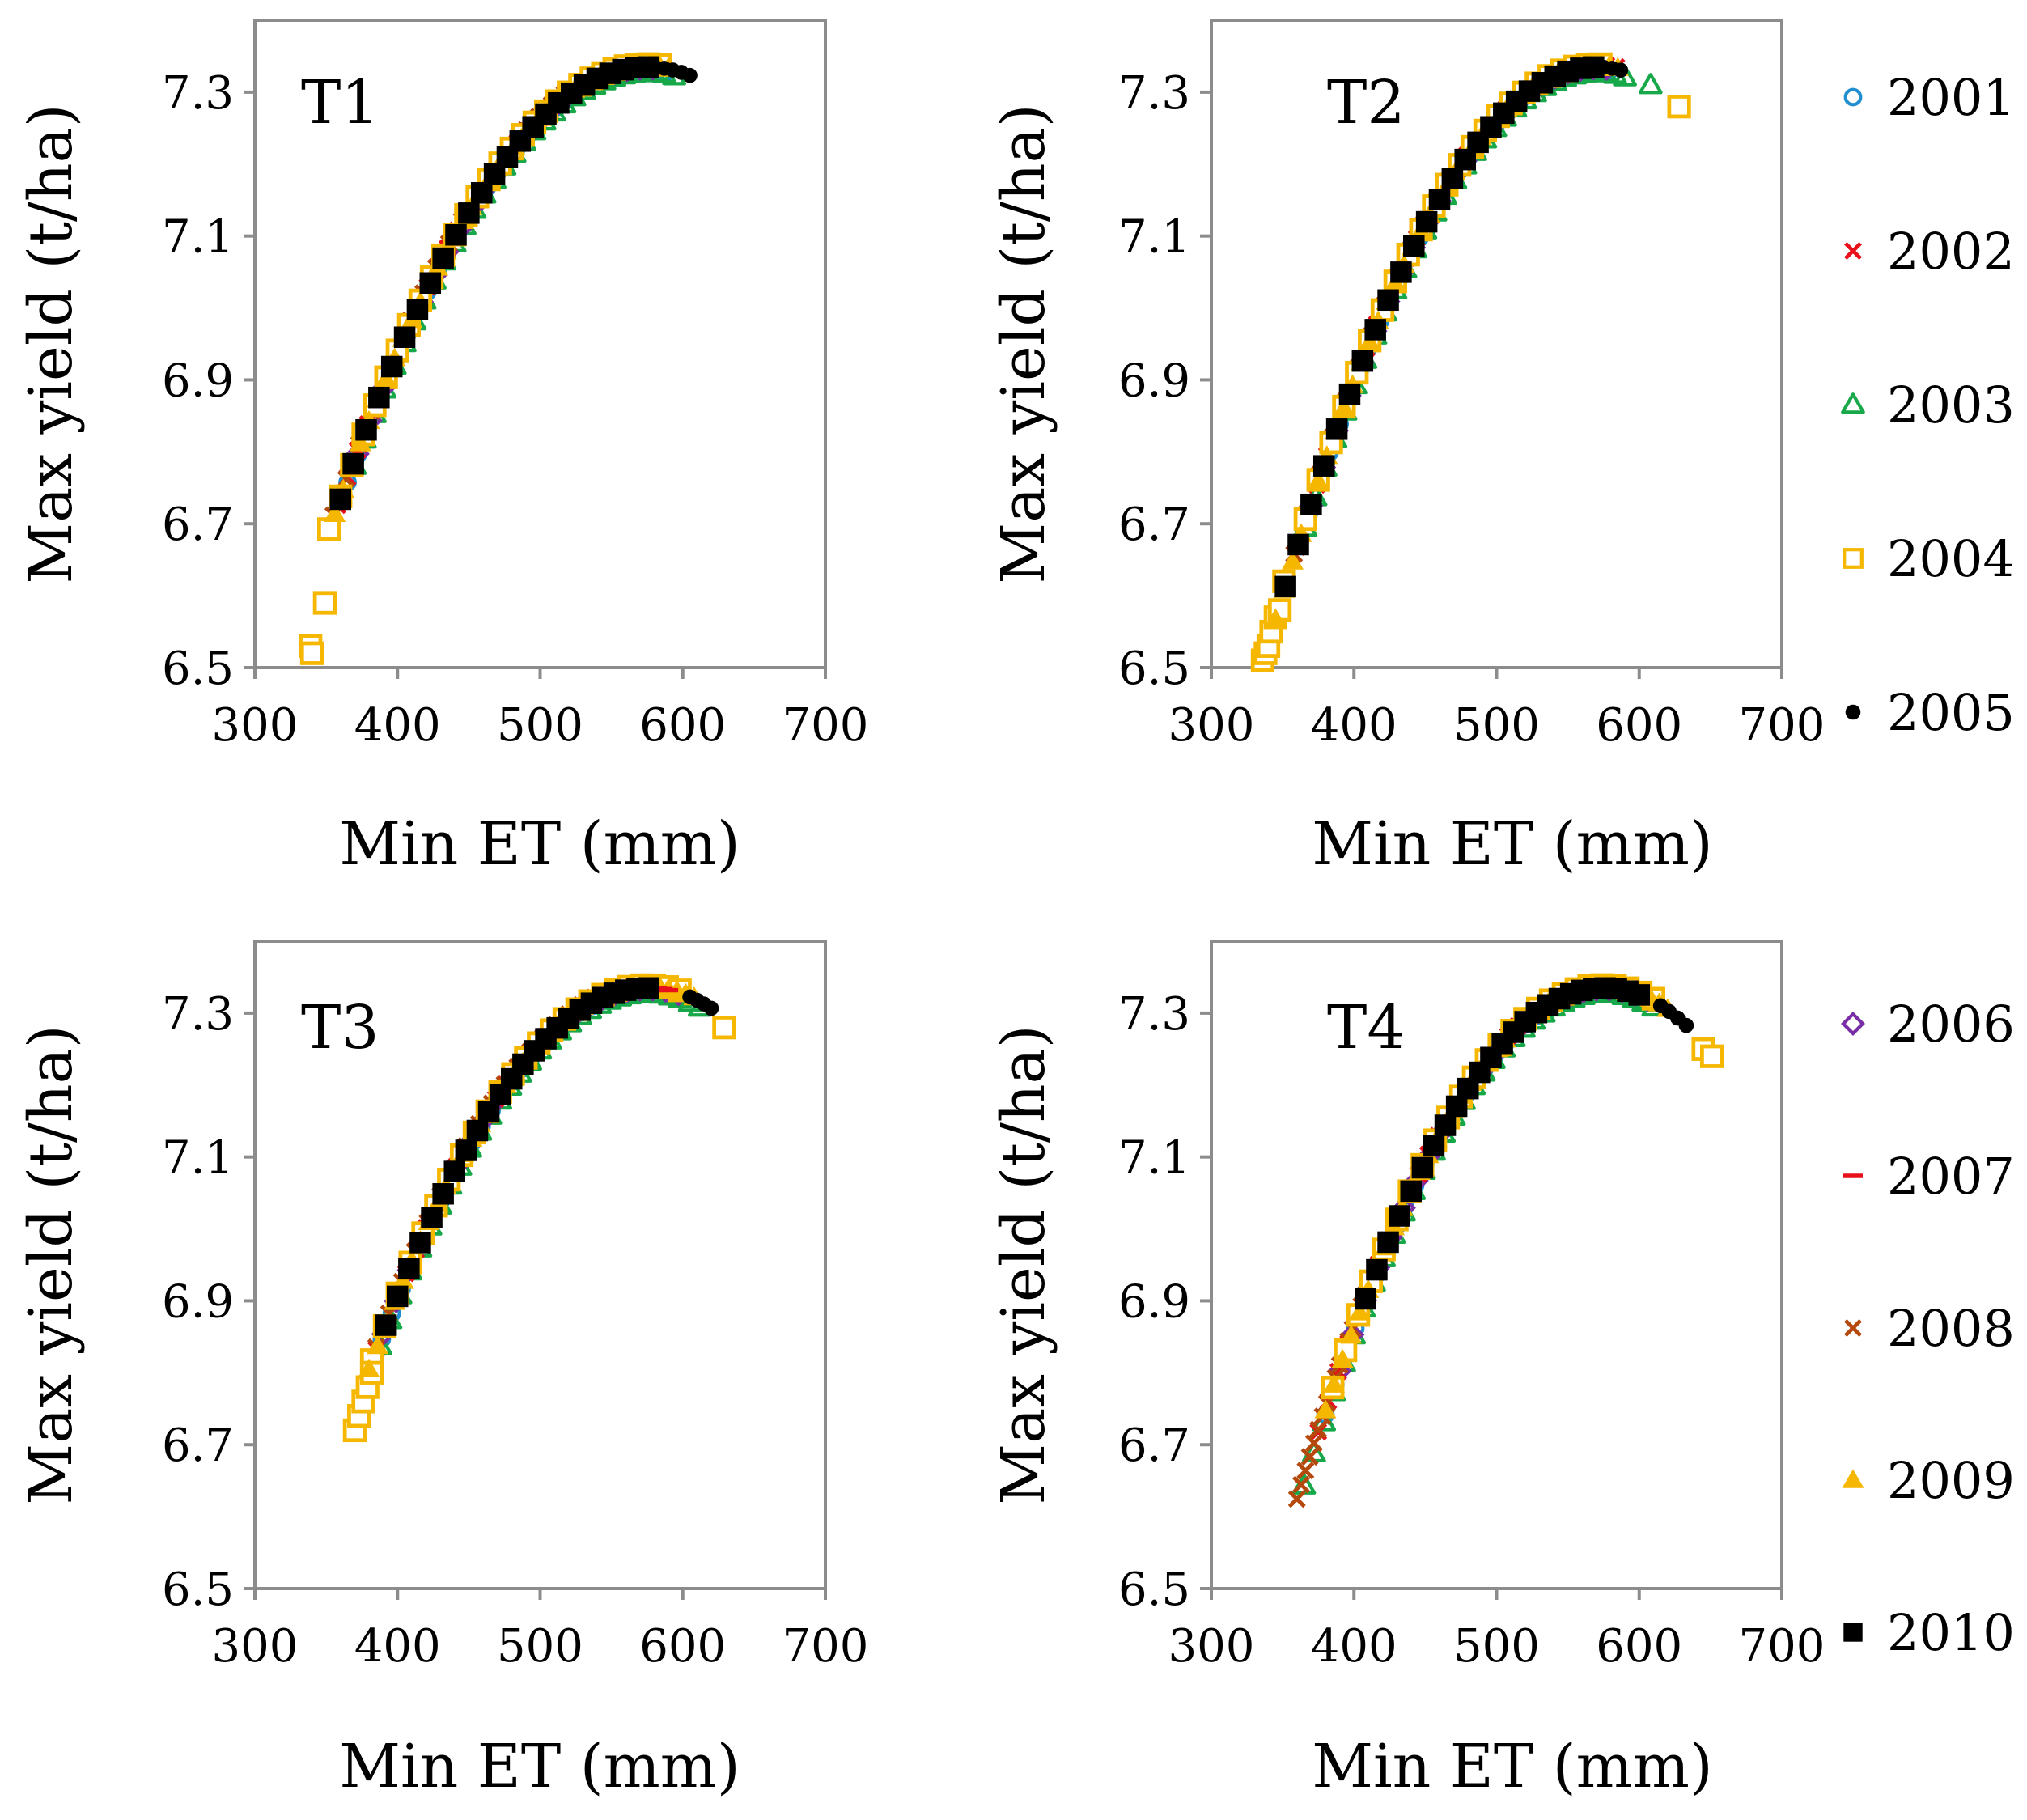 The image size is (2027, 1820). I want to click on legend-label-2002: 2002, so click(1951, 251).